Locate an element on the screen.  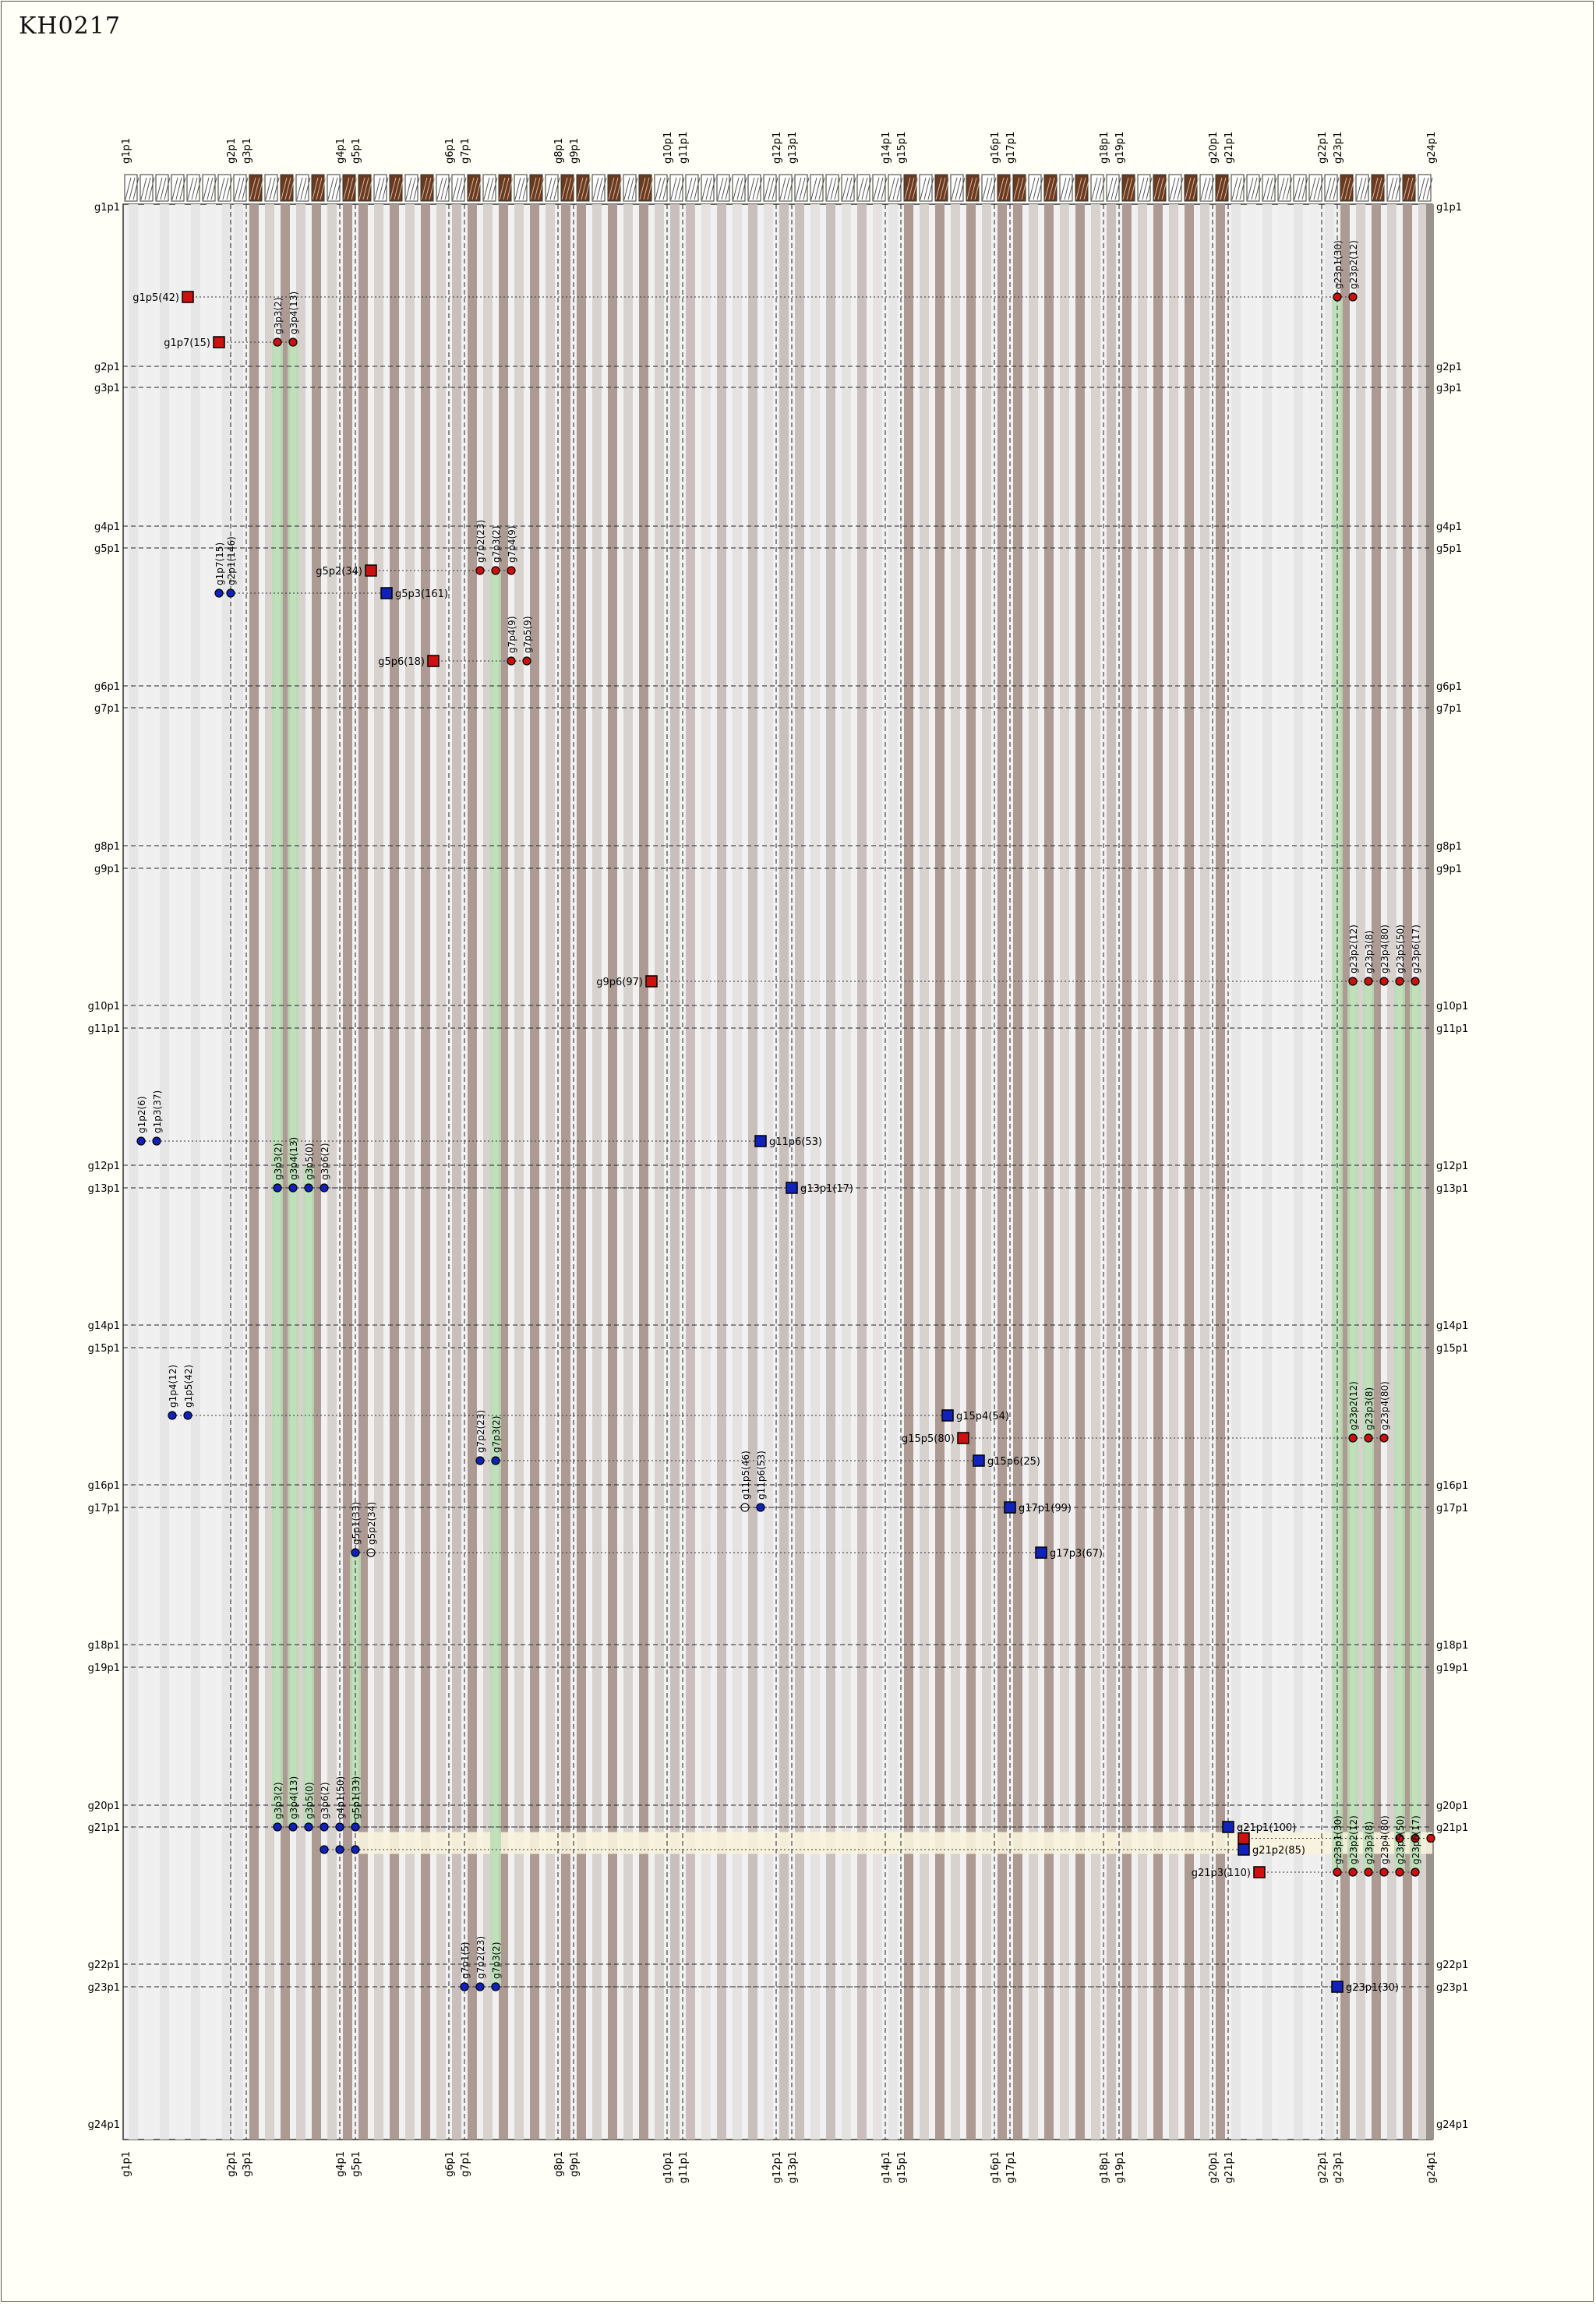
row-label-left: g24p1 is located at coordinates (104, 2125).